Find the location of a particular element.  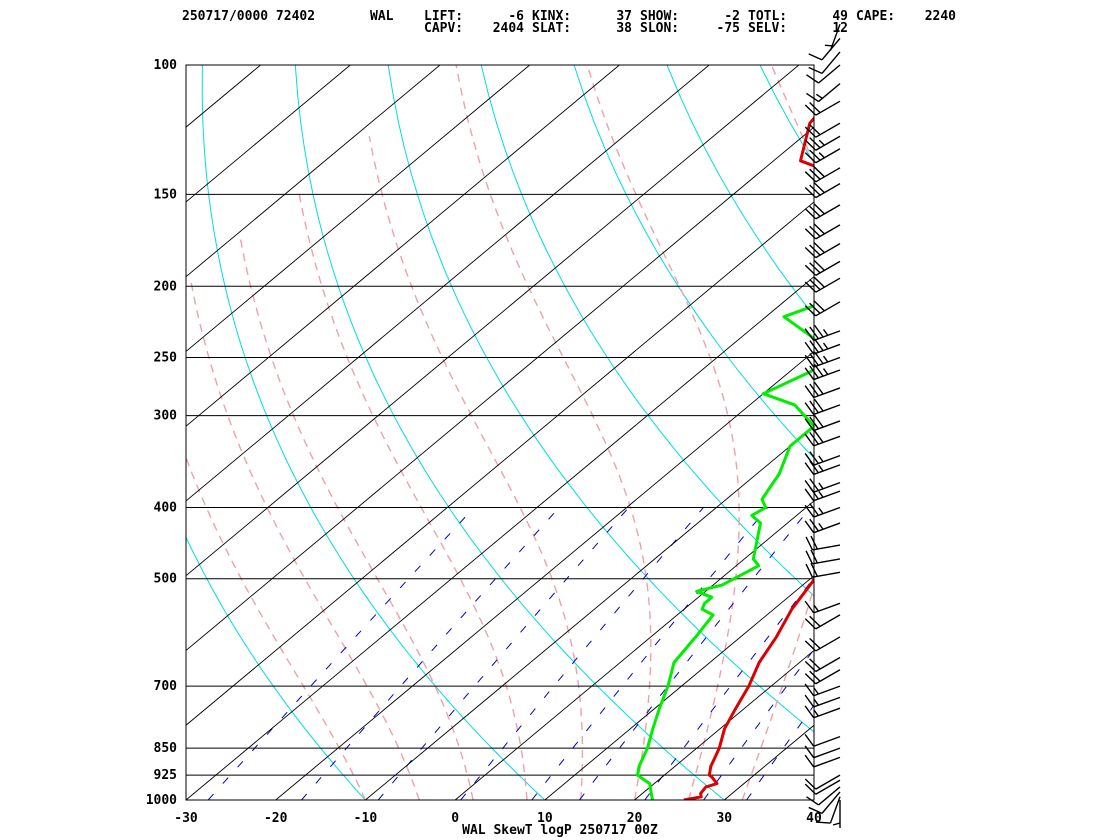

stat-label: CAPE: is located at coordinates (876, 16).